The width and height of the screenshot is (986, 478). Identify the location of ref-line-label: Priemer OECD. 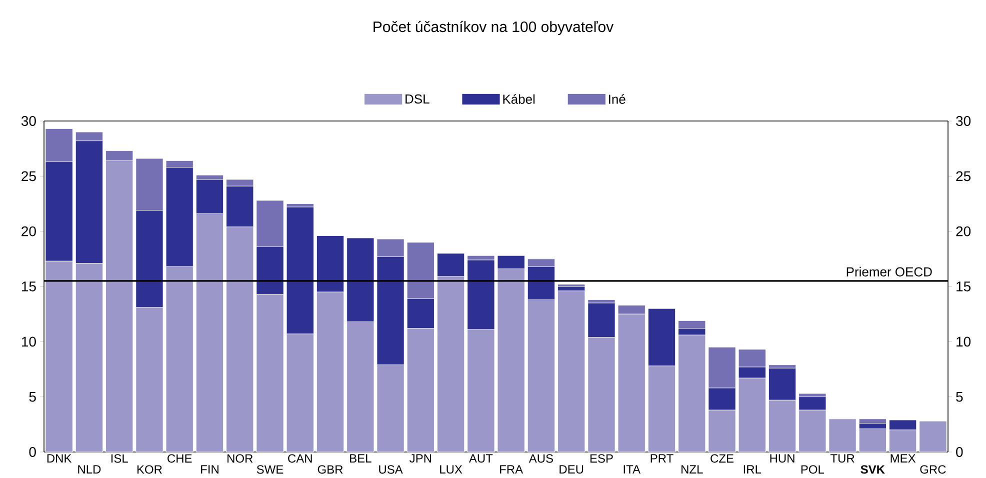
(889, 271).